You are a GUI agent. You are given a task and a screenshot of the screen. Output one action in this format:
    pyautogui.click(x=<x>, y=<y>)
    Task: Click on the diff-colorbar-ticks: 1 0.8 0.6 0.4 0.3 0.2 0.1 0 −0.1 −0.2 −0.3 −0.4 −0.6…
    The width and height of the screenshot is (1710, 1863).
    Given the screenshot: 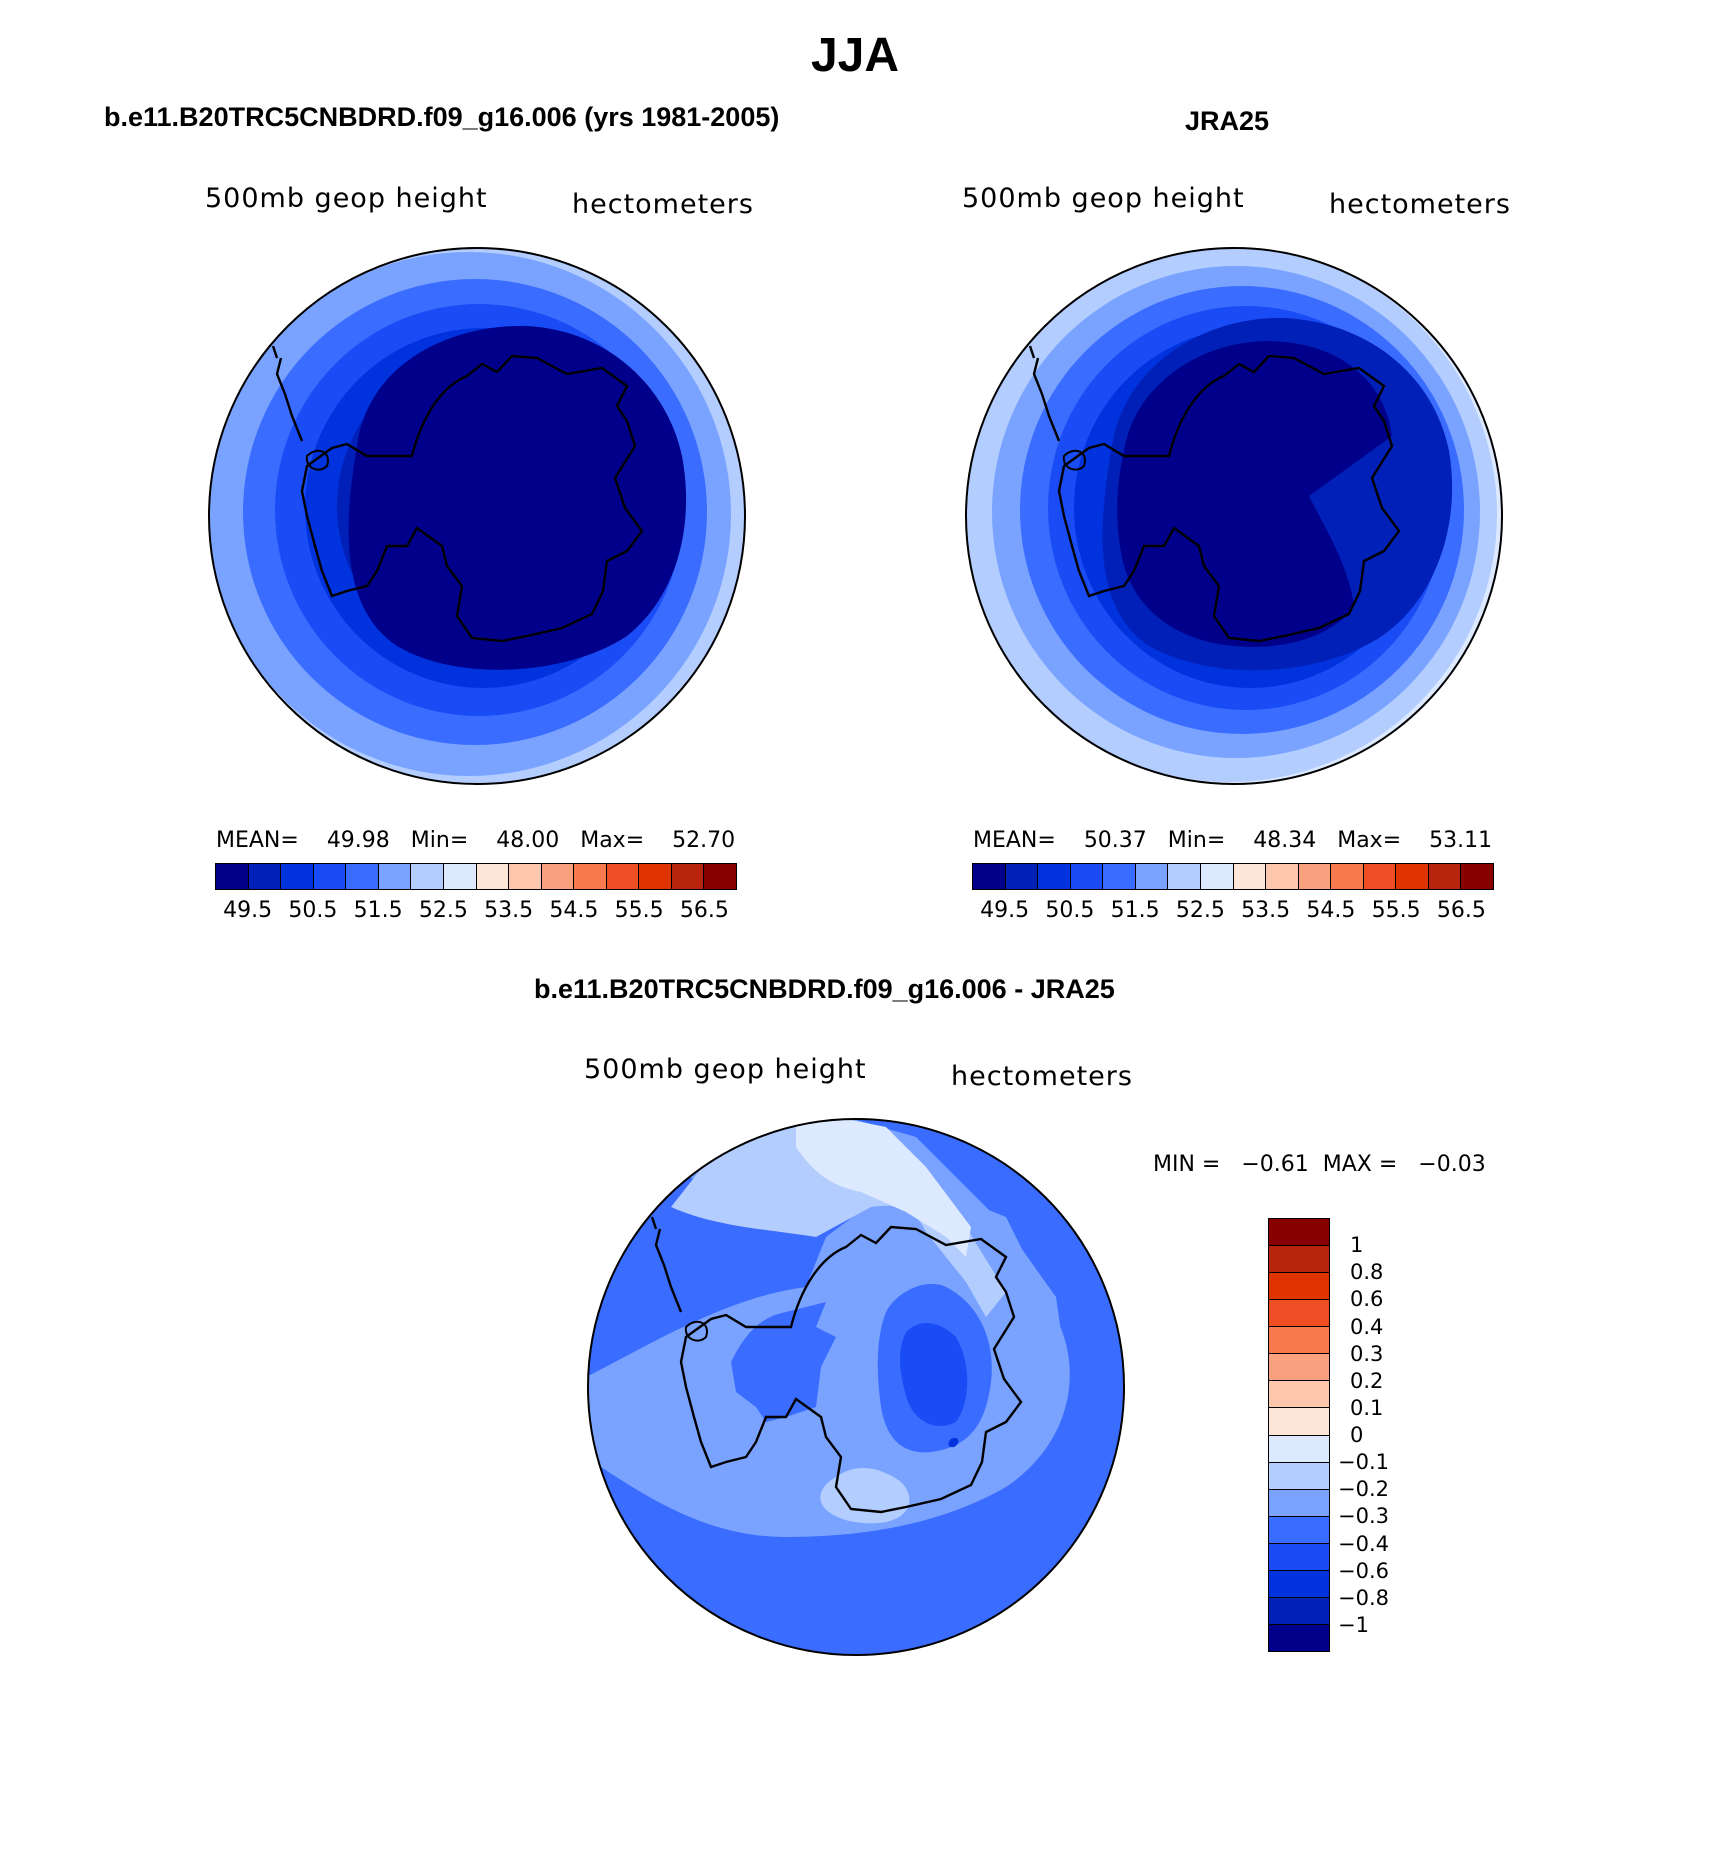 What is the action you would take?
    pyautogui.click(x=1398, y=1435)
    